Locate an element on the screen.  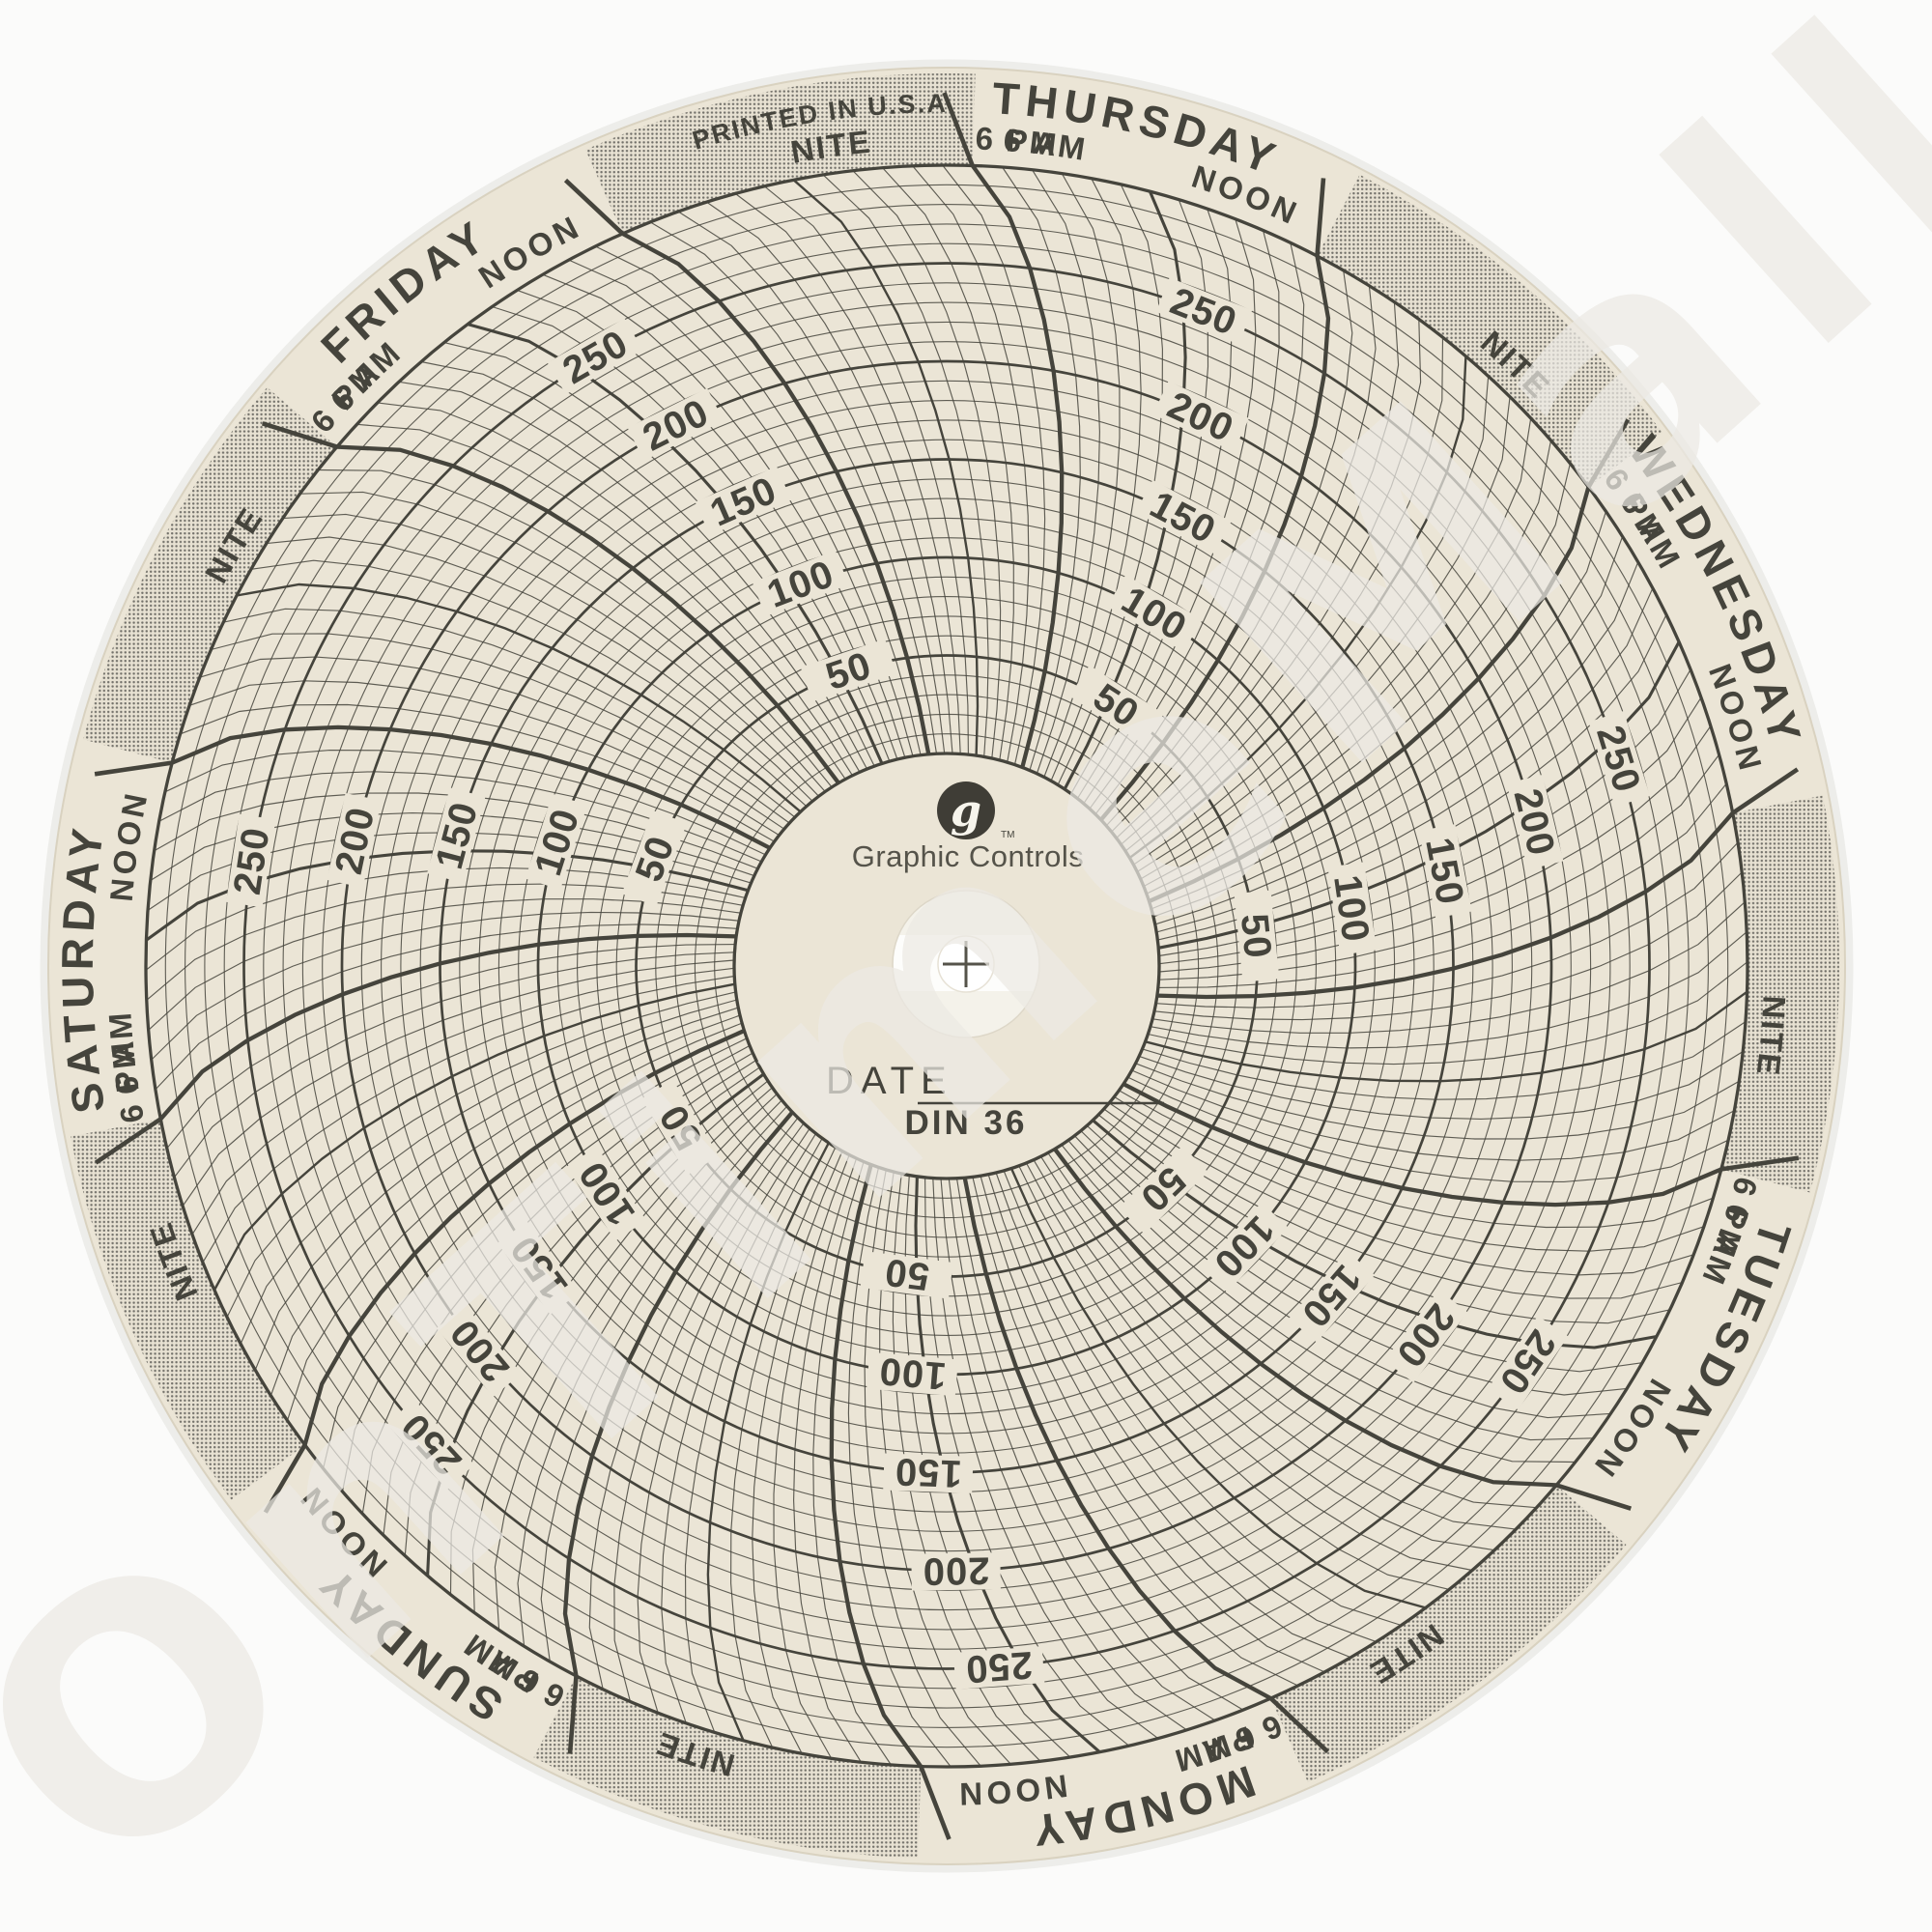
svg-text: g is located at coordinates (966, 810).